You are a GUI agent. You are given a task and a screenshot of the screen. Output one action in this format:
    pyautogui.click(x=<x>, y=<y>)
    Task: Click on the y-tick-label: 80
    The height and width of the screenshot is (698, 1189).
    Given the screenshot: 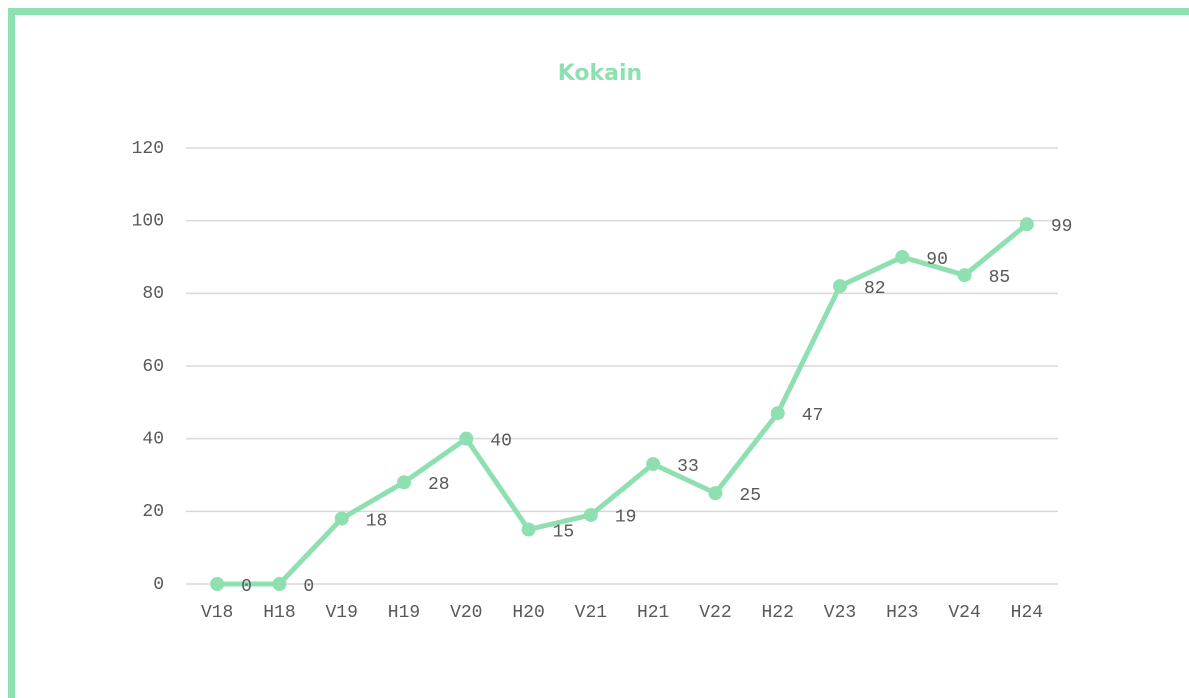 What is the action you would take?
    pyautogui.click(x=153, y=294)
    